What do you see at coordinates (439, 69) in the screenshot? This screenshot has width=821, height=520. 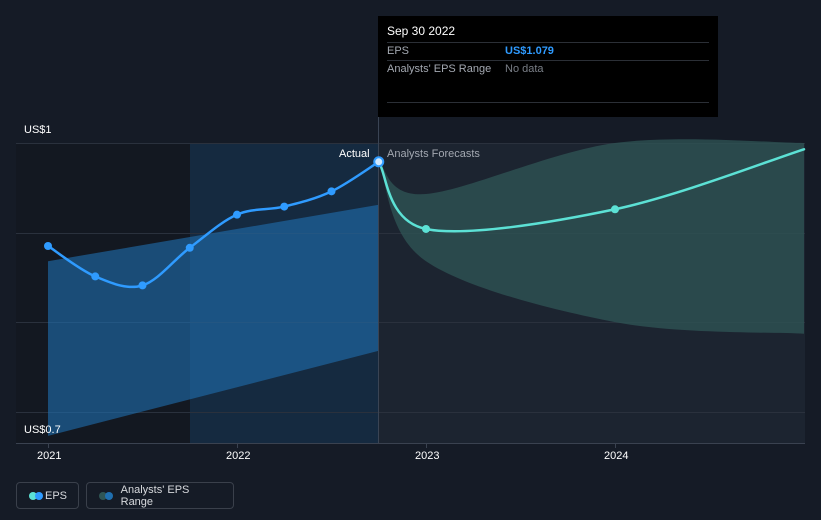 I see `tooltip-range-label: Analysts' EPS Range` at bounding box center [439, 69].